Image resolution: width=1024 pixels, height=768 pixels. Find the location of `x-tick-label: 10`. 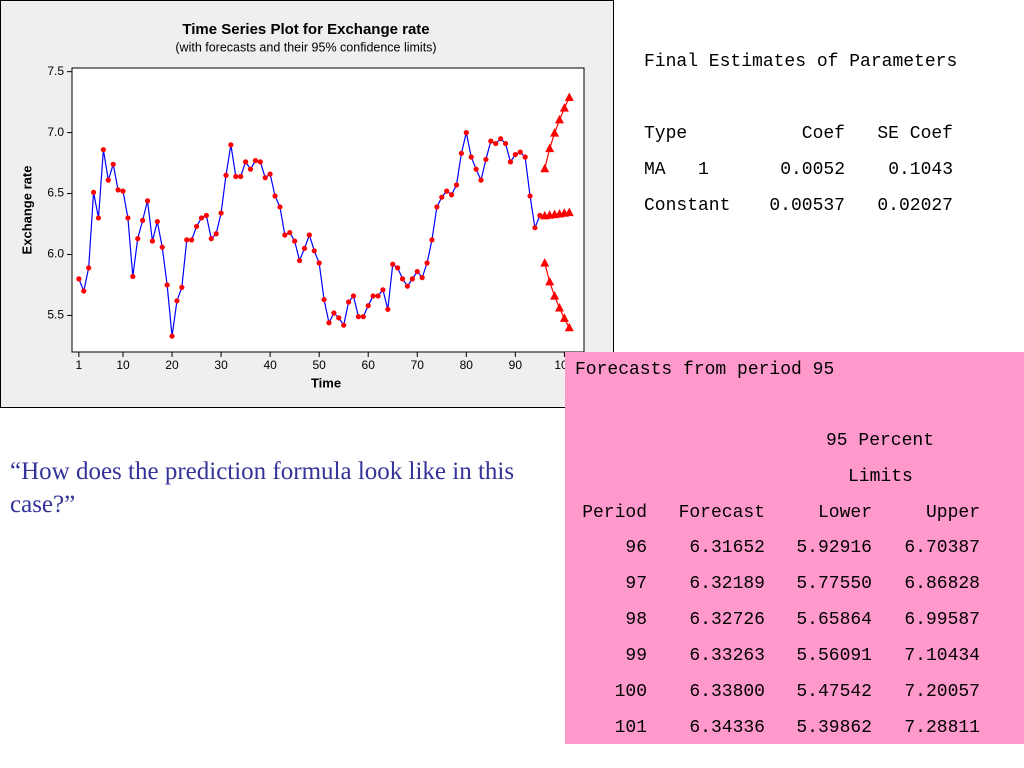

x-tick-label: 10 is located at coordinates (123, 365).